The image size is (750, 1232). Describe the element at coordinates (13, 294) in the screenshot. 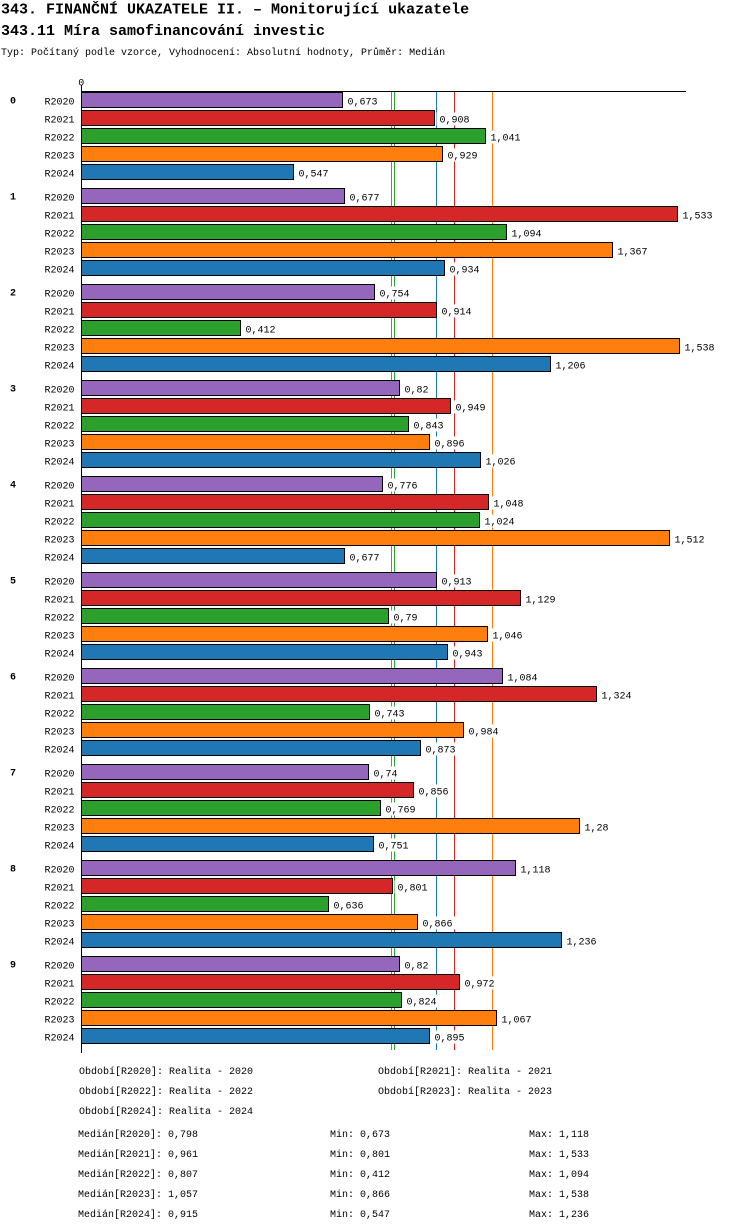

I see `svg-text: 2` at that location.